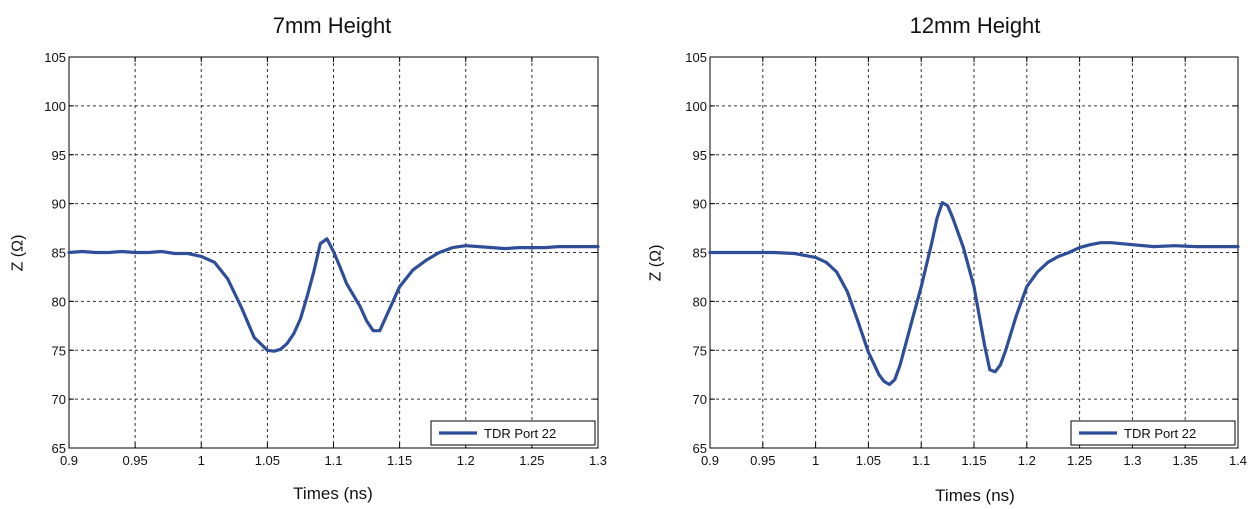 The image size is (1251, 509). I want to click on legend-box, so click(513, 433).